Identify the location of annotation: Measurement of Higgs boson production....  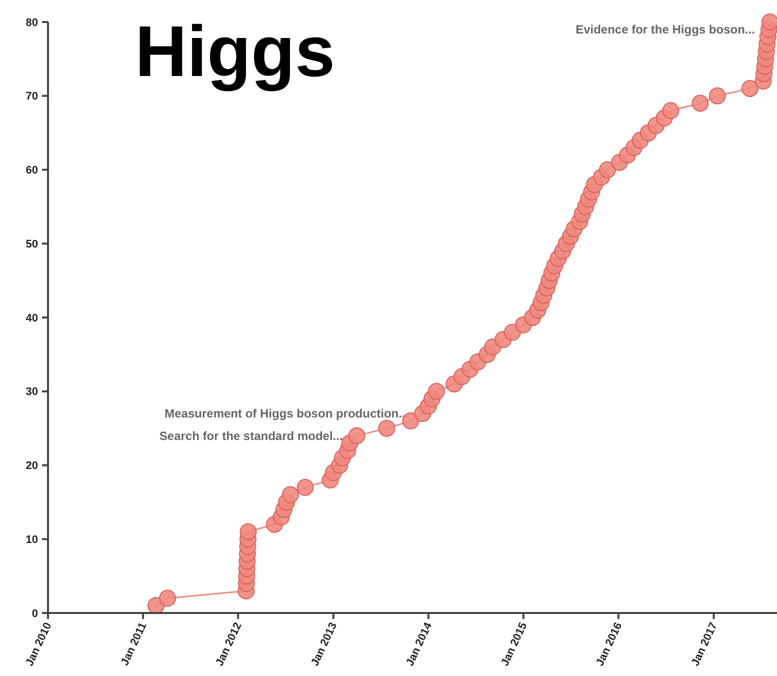
(286, 413).